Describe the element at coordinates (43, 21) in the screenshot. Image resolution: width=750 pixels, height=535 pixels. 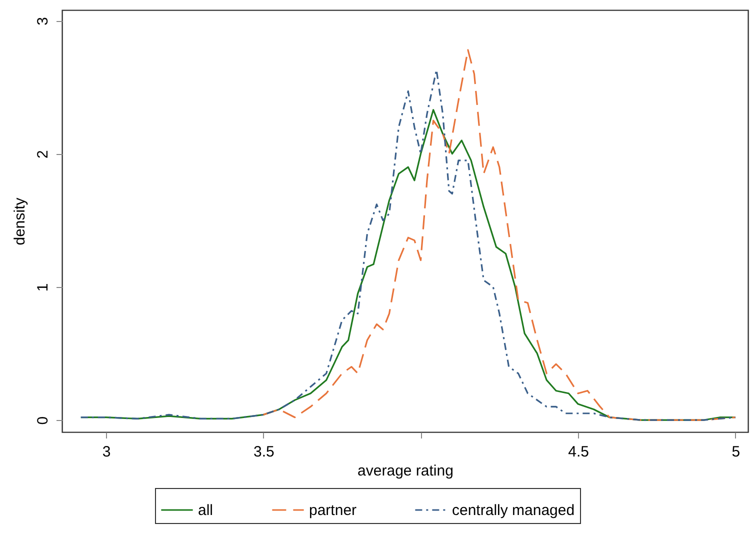
I see `y-tick-label: 3` at that location.